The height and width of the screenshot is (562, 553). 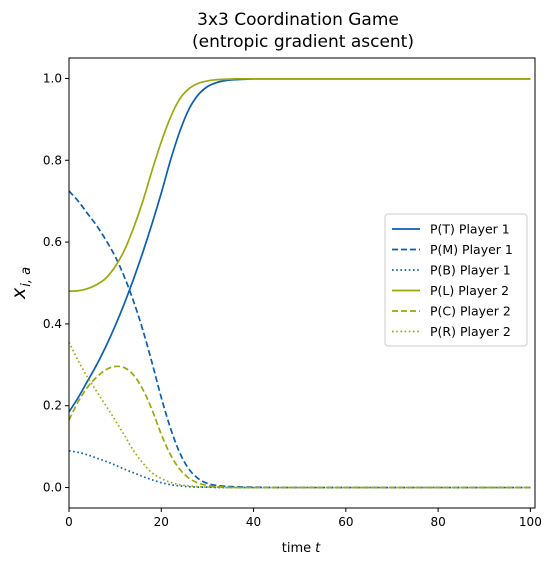 I want to click on title: 3x3 Coordination Game, so click(x=298, y=20).